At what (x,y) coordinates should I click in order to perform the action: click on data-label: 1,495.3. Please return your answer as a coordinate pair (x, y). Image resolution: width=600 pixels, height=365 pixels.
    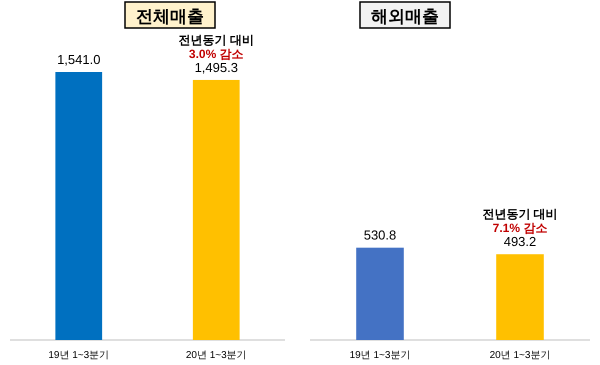
    Looking at the image, I should click on (216, 67).